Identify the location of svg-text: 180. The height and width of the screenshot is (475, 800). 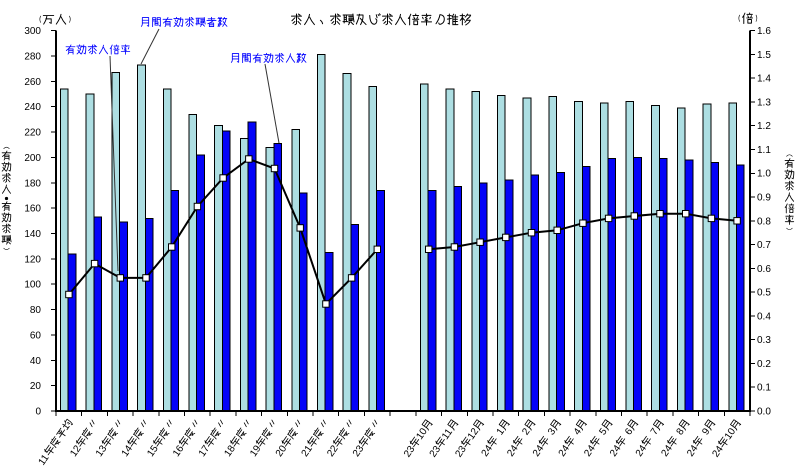
(32, 183).